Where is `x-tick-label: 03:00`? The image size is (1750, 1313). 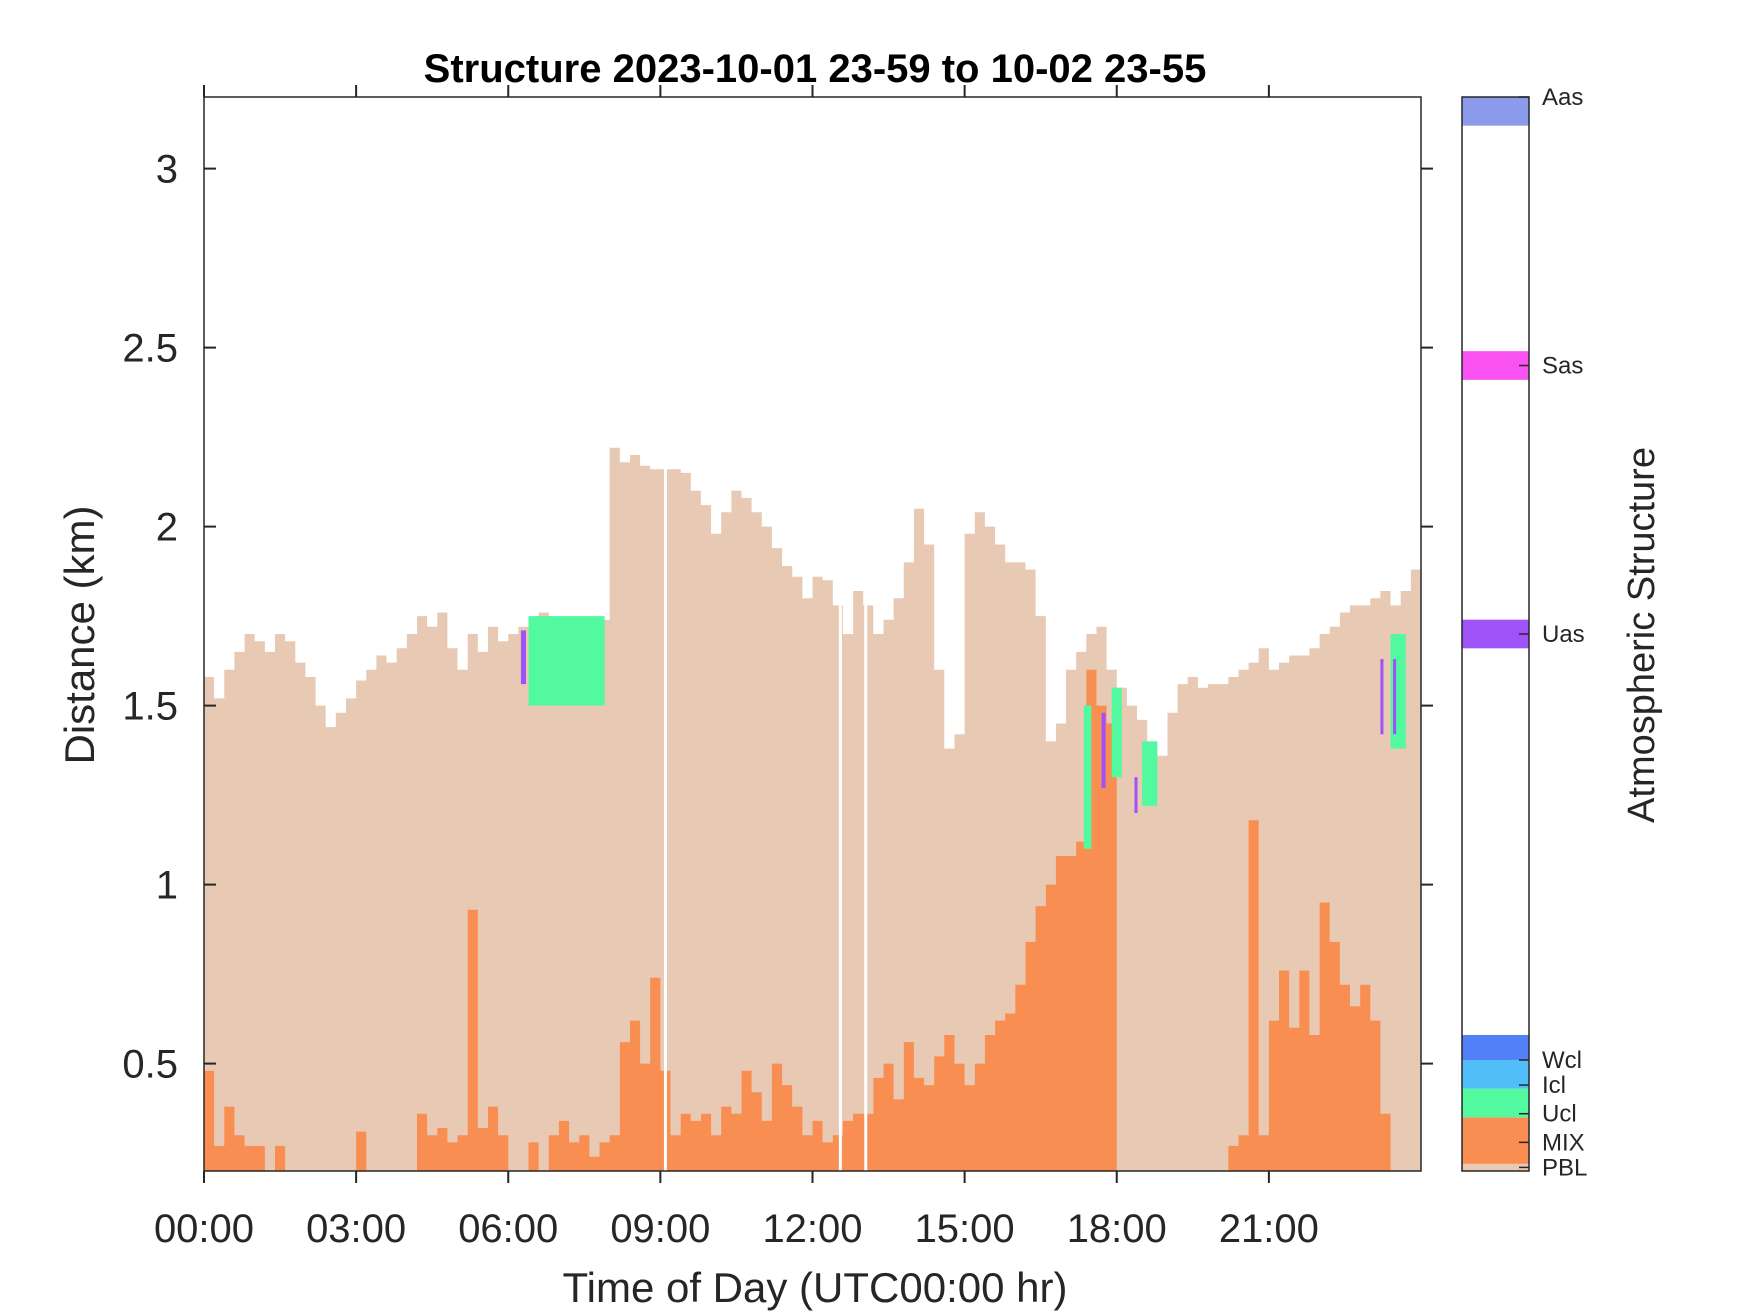 x-tick-label: 03:00 is located at coordinates (356, 1229).